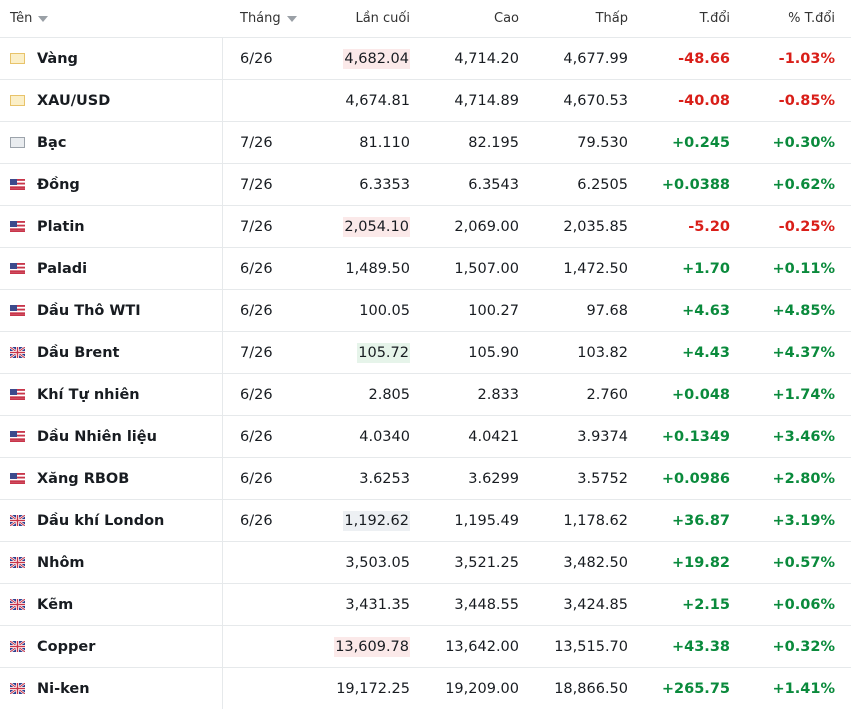  What do you see at coordinates (591, 646) in the screenshot?
I see `price-value: 13,515.70` at bounding box center [591, 646].